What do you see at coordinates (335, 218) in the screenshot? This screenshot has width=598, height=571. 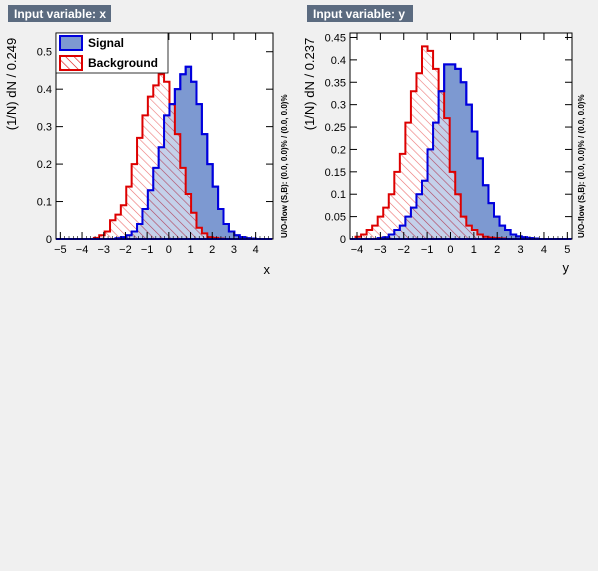 I see `y-tick-label: 0.05` at bounding box center [335, 218].